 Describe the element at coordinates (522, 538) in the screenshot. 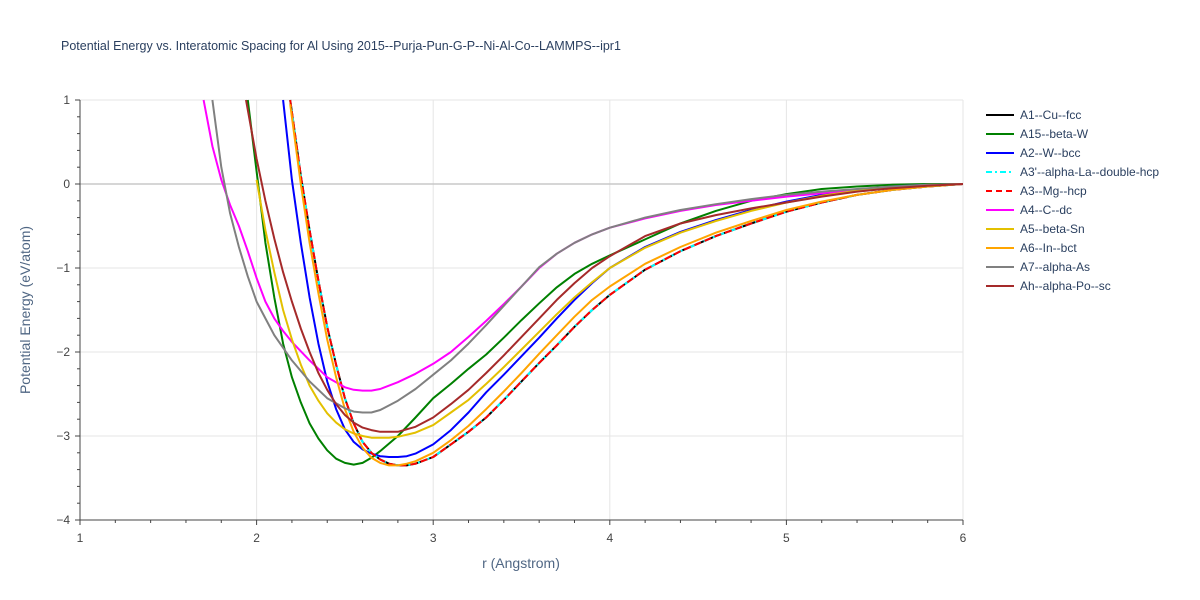

I see `x-tick-labels: 1 2 3 4 5 6` at that location.